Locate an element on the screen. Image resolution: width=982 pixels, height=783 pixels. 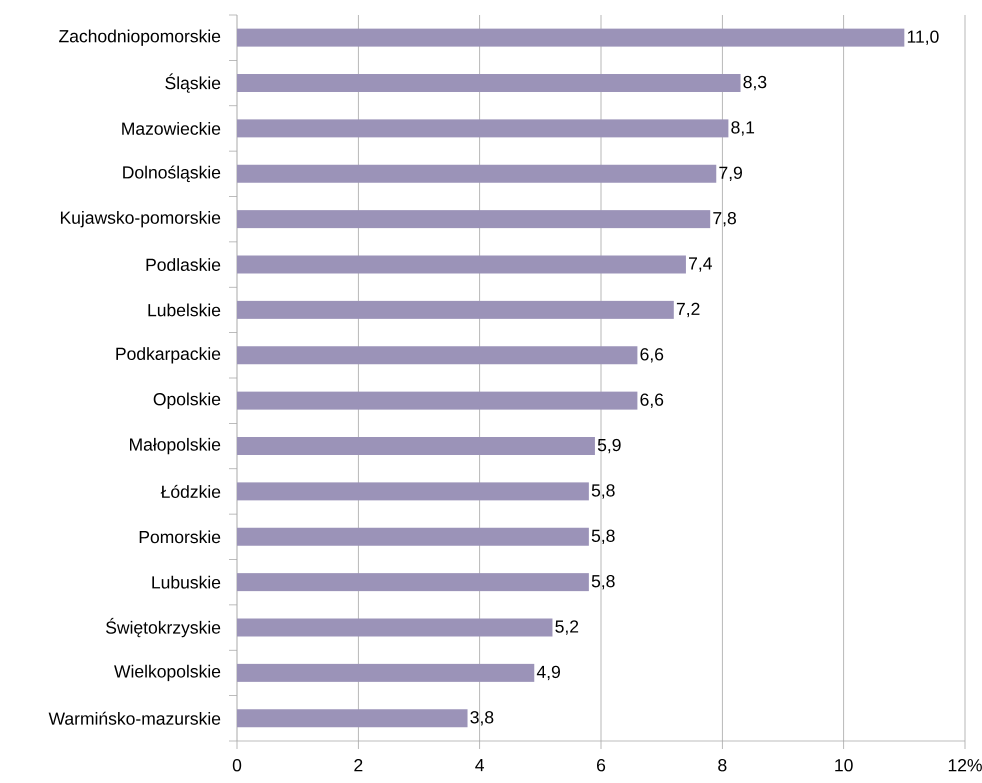
y-tick-label: Warmińsko-mazurskie is located at coordinates (134, 718).